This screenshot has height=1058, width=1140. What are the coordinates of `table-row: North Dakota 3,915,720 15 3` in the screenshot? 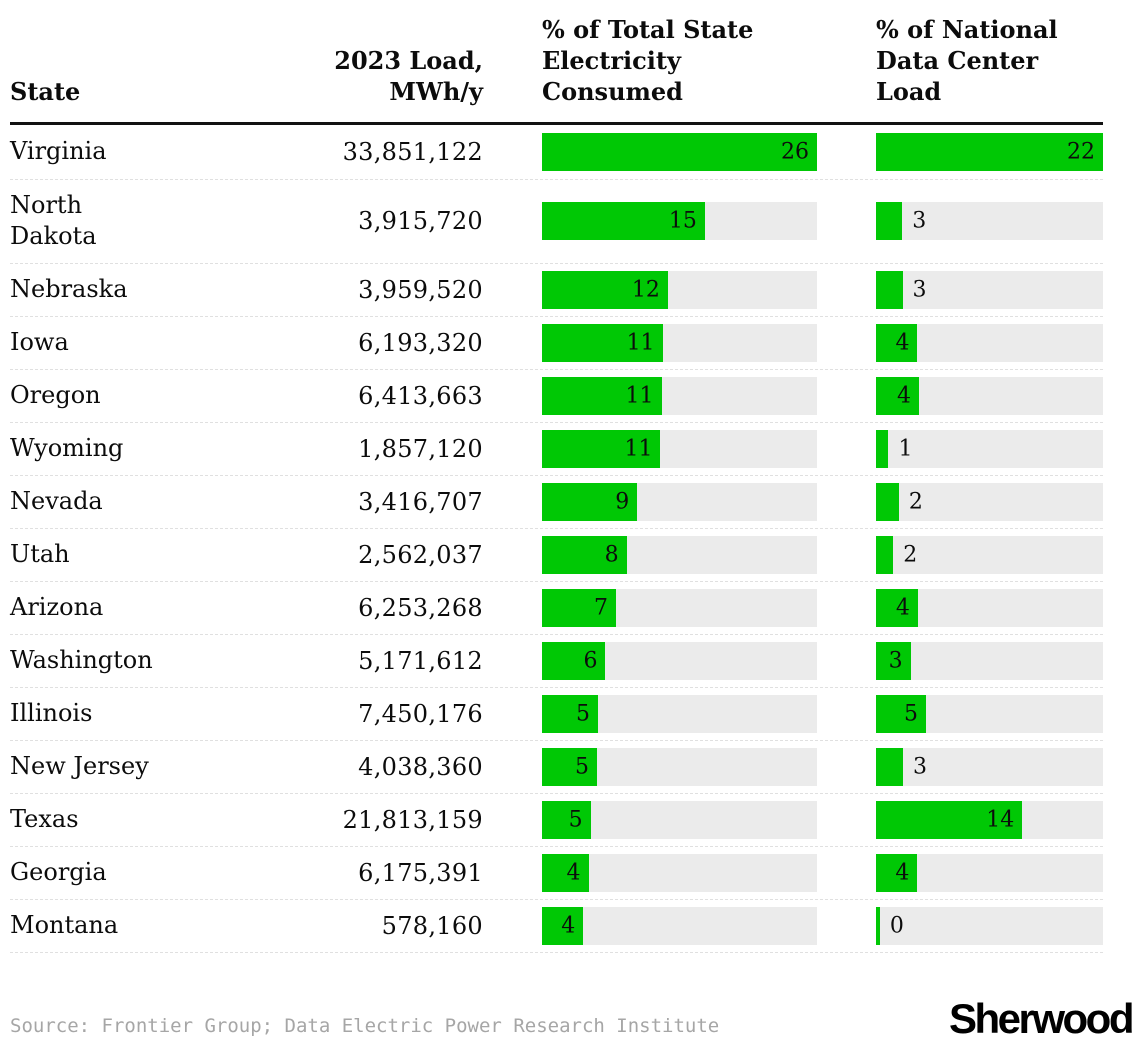 It's located at (556, 222).